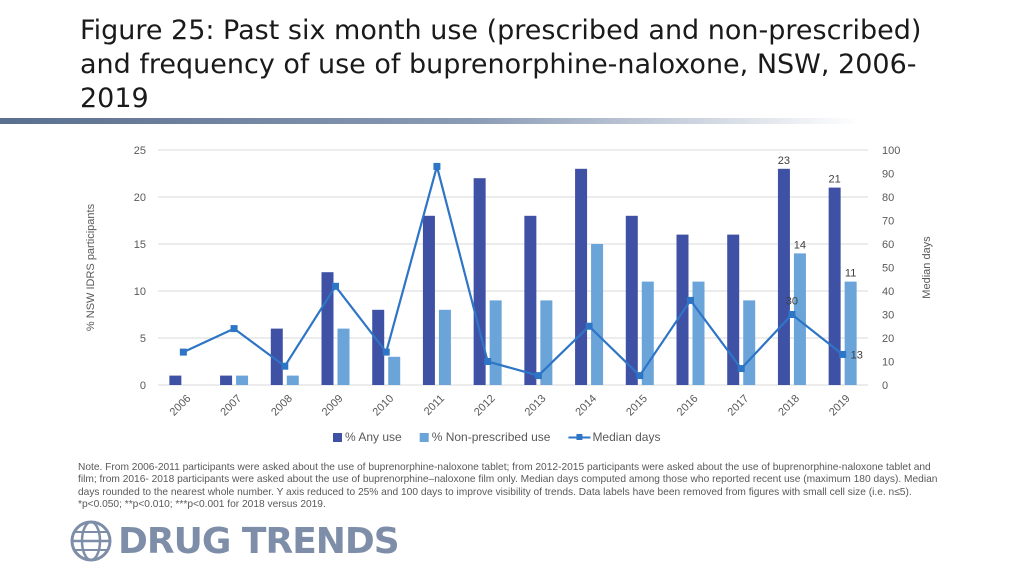 This screenshot has height=576, width=1024. Describe the element at coordinates (888, 222) in the screenshot. I see `y2-tick-label: 70` at that location.